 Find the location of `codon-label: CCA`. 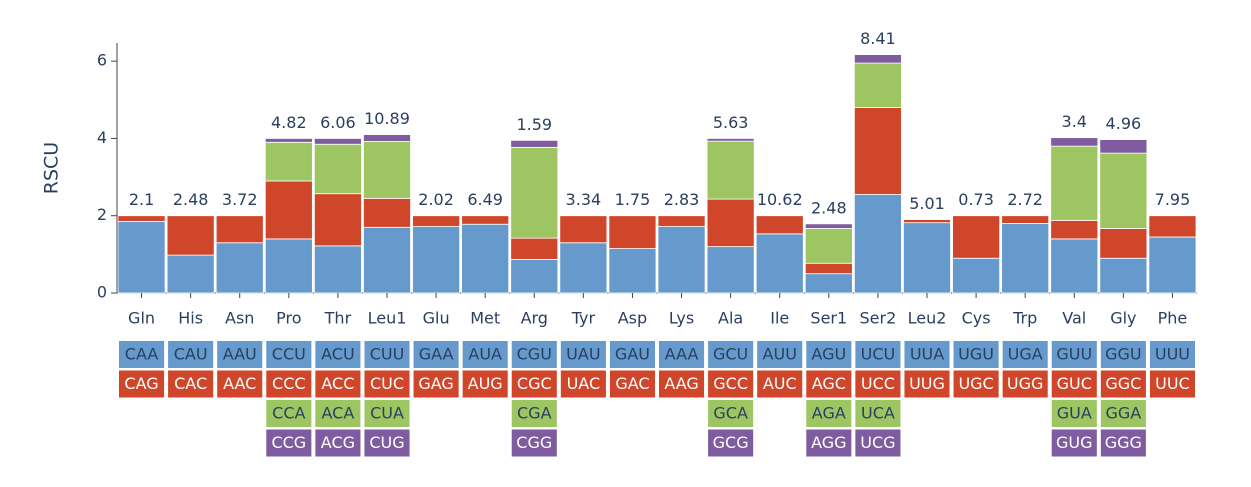

codon-label: CCA is located at coordinates (288, 413).